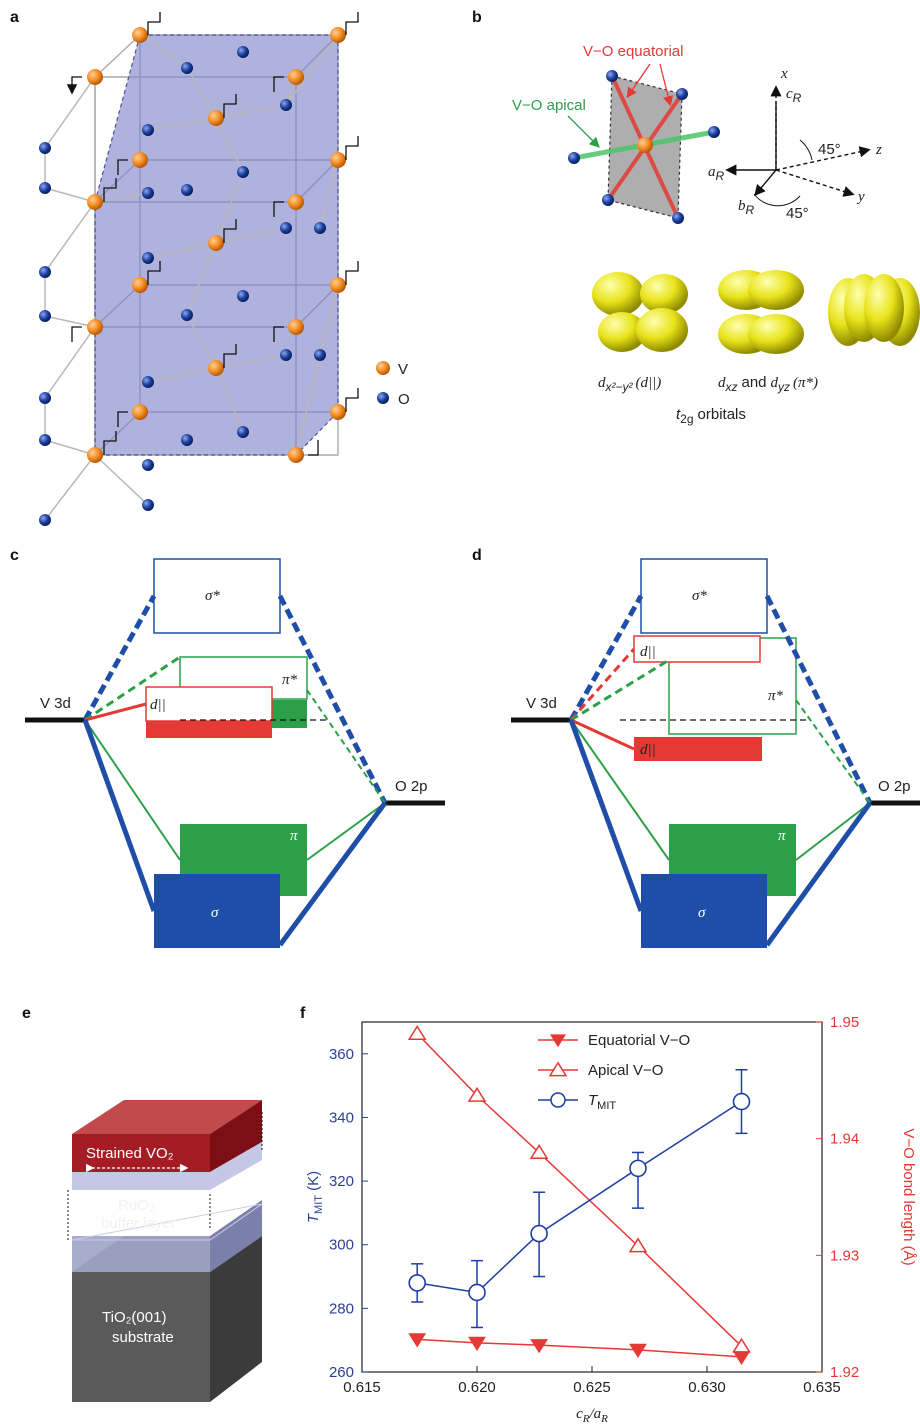 The width and height of the screenshot is (920, 1424). I want to click on legend-marker-tmit, so click(558, 1100).